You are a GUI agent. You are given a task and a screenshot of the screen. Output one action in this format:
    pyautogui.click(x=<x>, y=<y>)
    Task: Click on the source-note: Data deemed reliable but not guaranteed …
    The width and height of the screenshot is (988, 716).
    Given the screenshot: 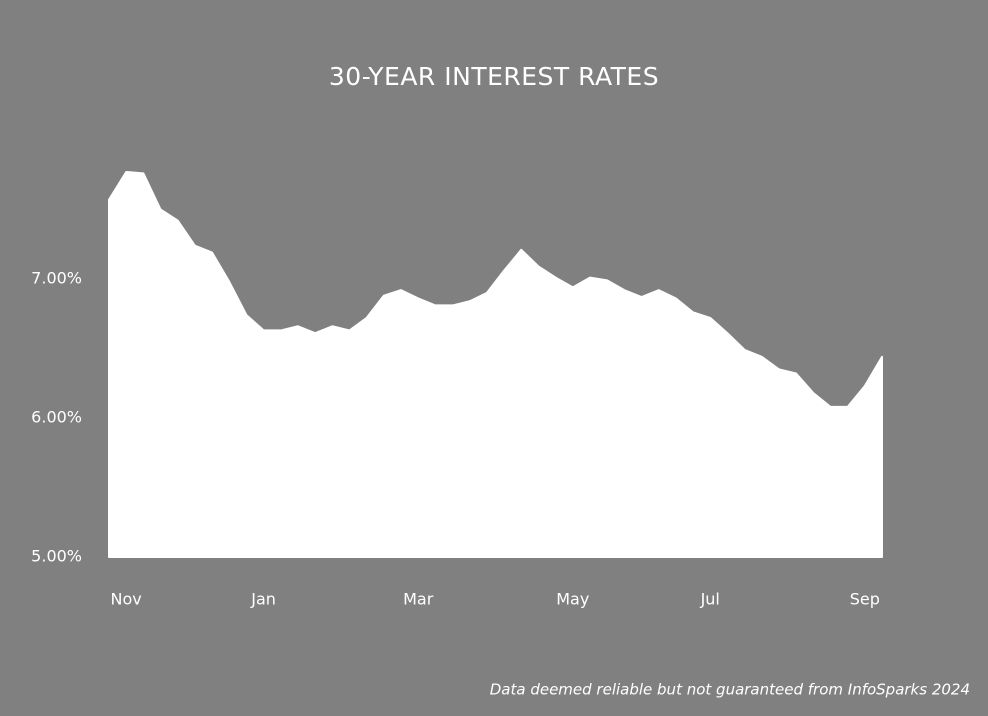 What is the action you would take?
    pyautogui.click(x=730, y=690)
    